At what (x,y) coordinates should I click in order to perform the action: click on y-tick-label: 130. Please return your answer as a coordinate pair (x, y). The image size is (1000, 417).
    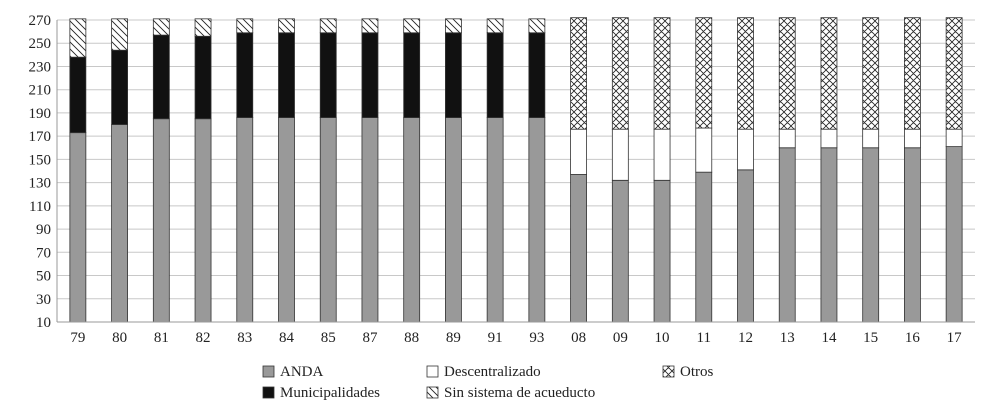
    Looking at the image, I should click on (40, 184).